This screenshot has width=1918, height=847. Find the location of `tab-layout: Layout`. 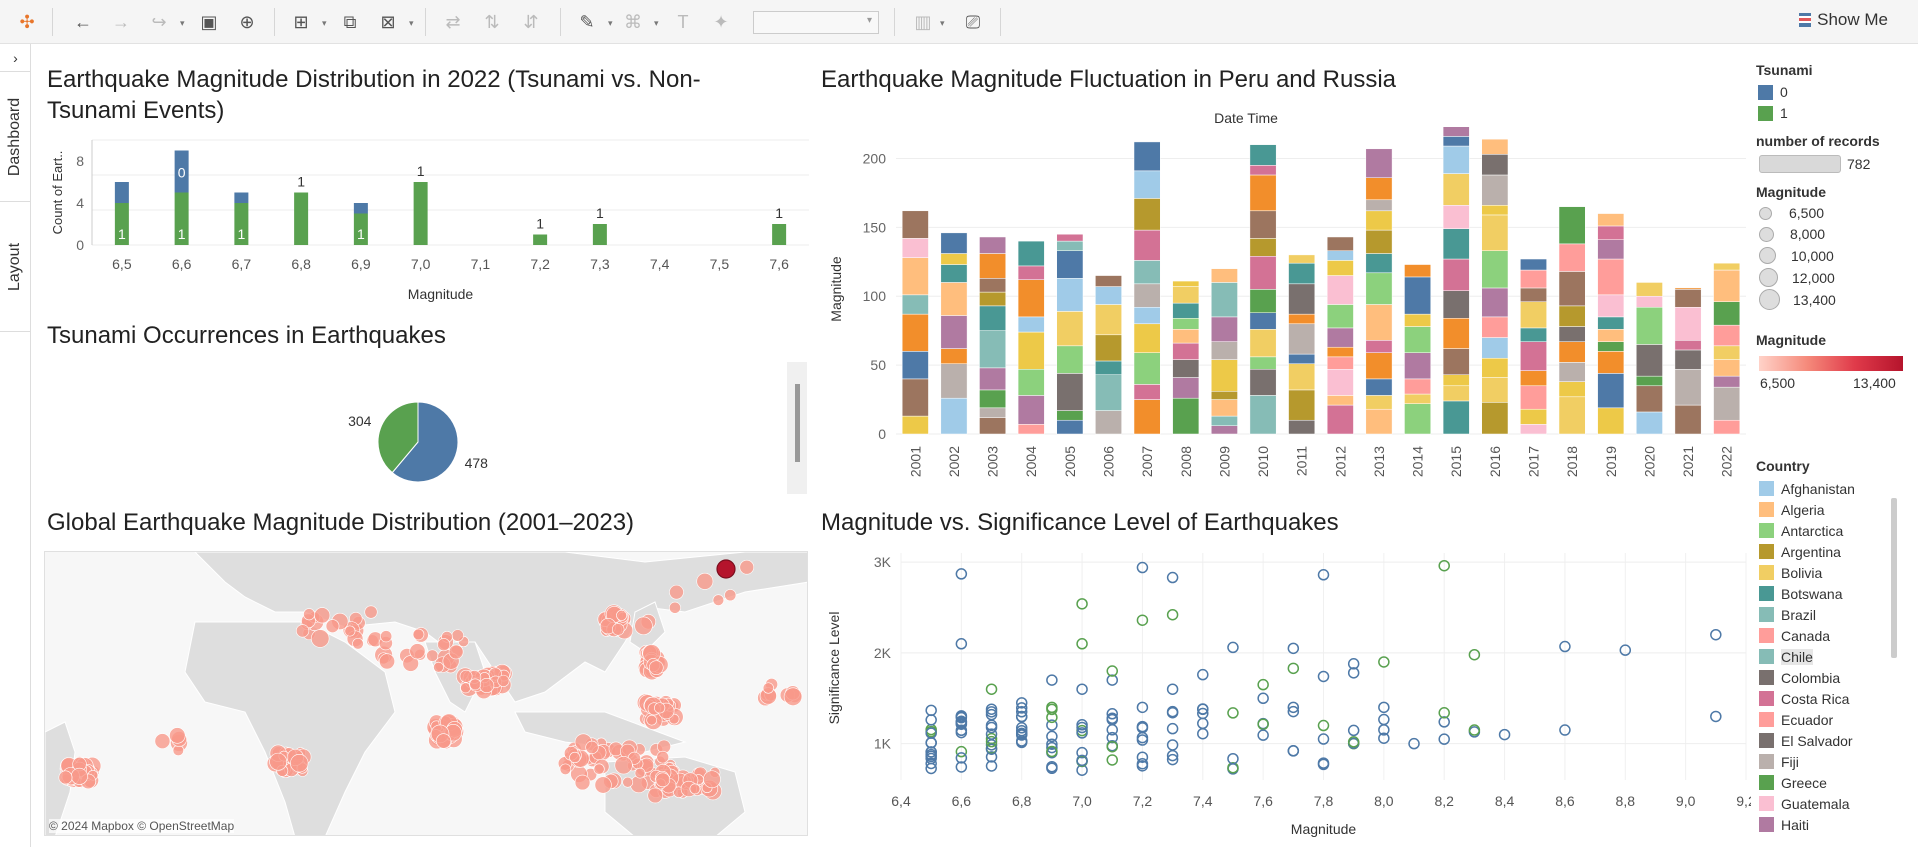

tab-layout: Layout is located at coordinates (15, 267).